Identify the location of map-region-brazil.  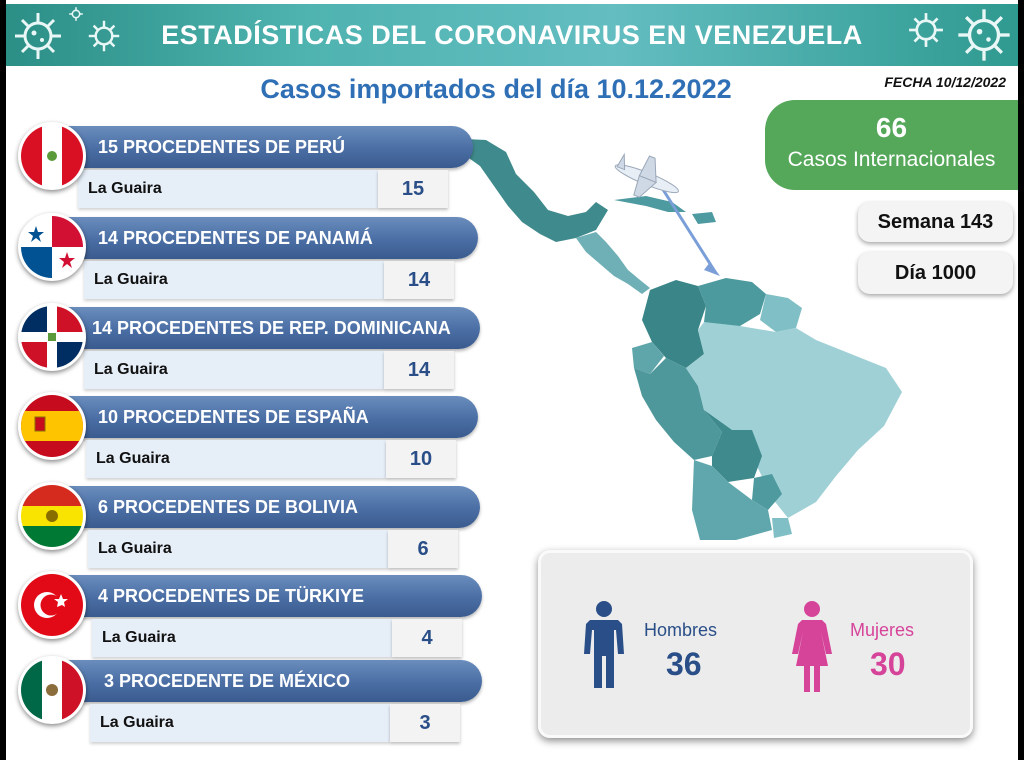
(794, 420).